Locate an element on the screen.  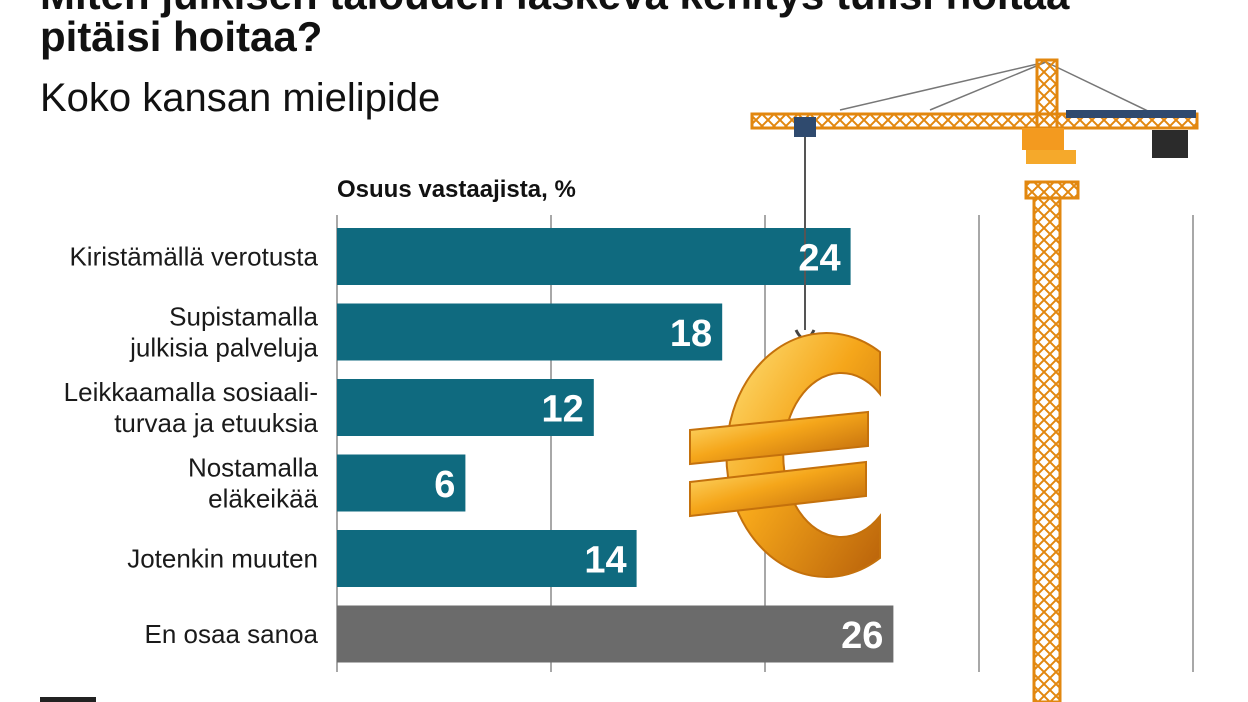
category-label-2: Supistamalla julkisia palveluja is located at coordinates (223, 332).